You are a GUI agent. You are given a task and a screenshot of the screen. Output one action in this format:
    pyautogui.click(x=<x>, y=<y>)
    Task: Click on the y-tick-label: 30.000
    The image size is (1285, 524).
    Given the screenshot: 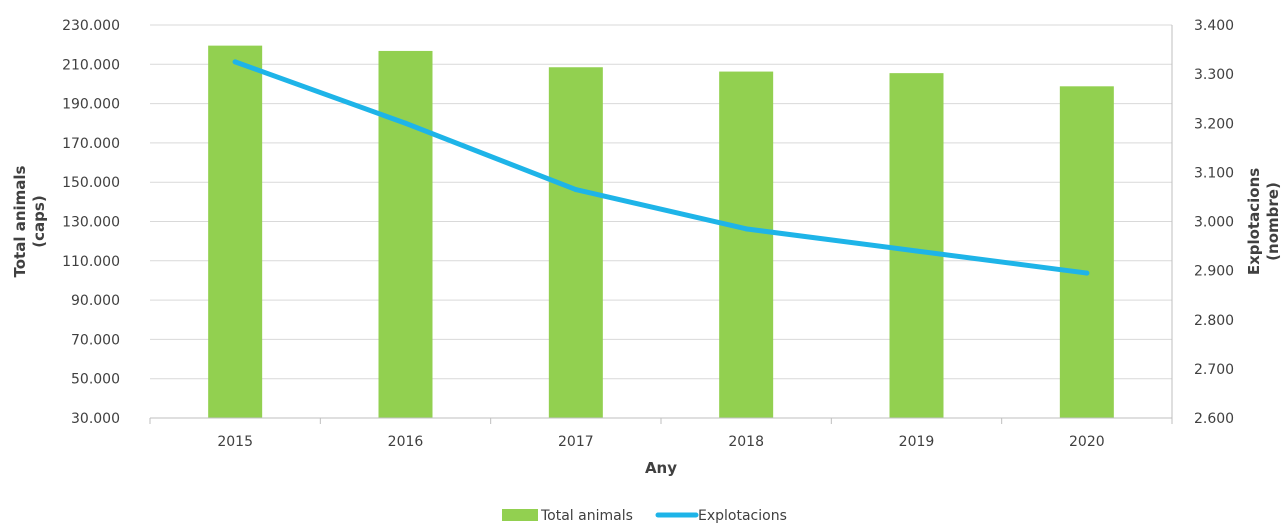 What is the action you would take?
    pyautogui.click(x=95, y=419)
    